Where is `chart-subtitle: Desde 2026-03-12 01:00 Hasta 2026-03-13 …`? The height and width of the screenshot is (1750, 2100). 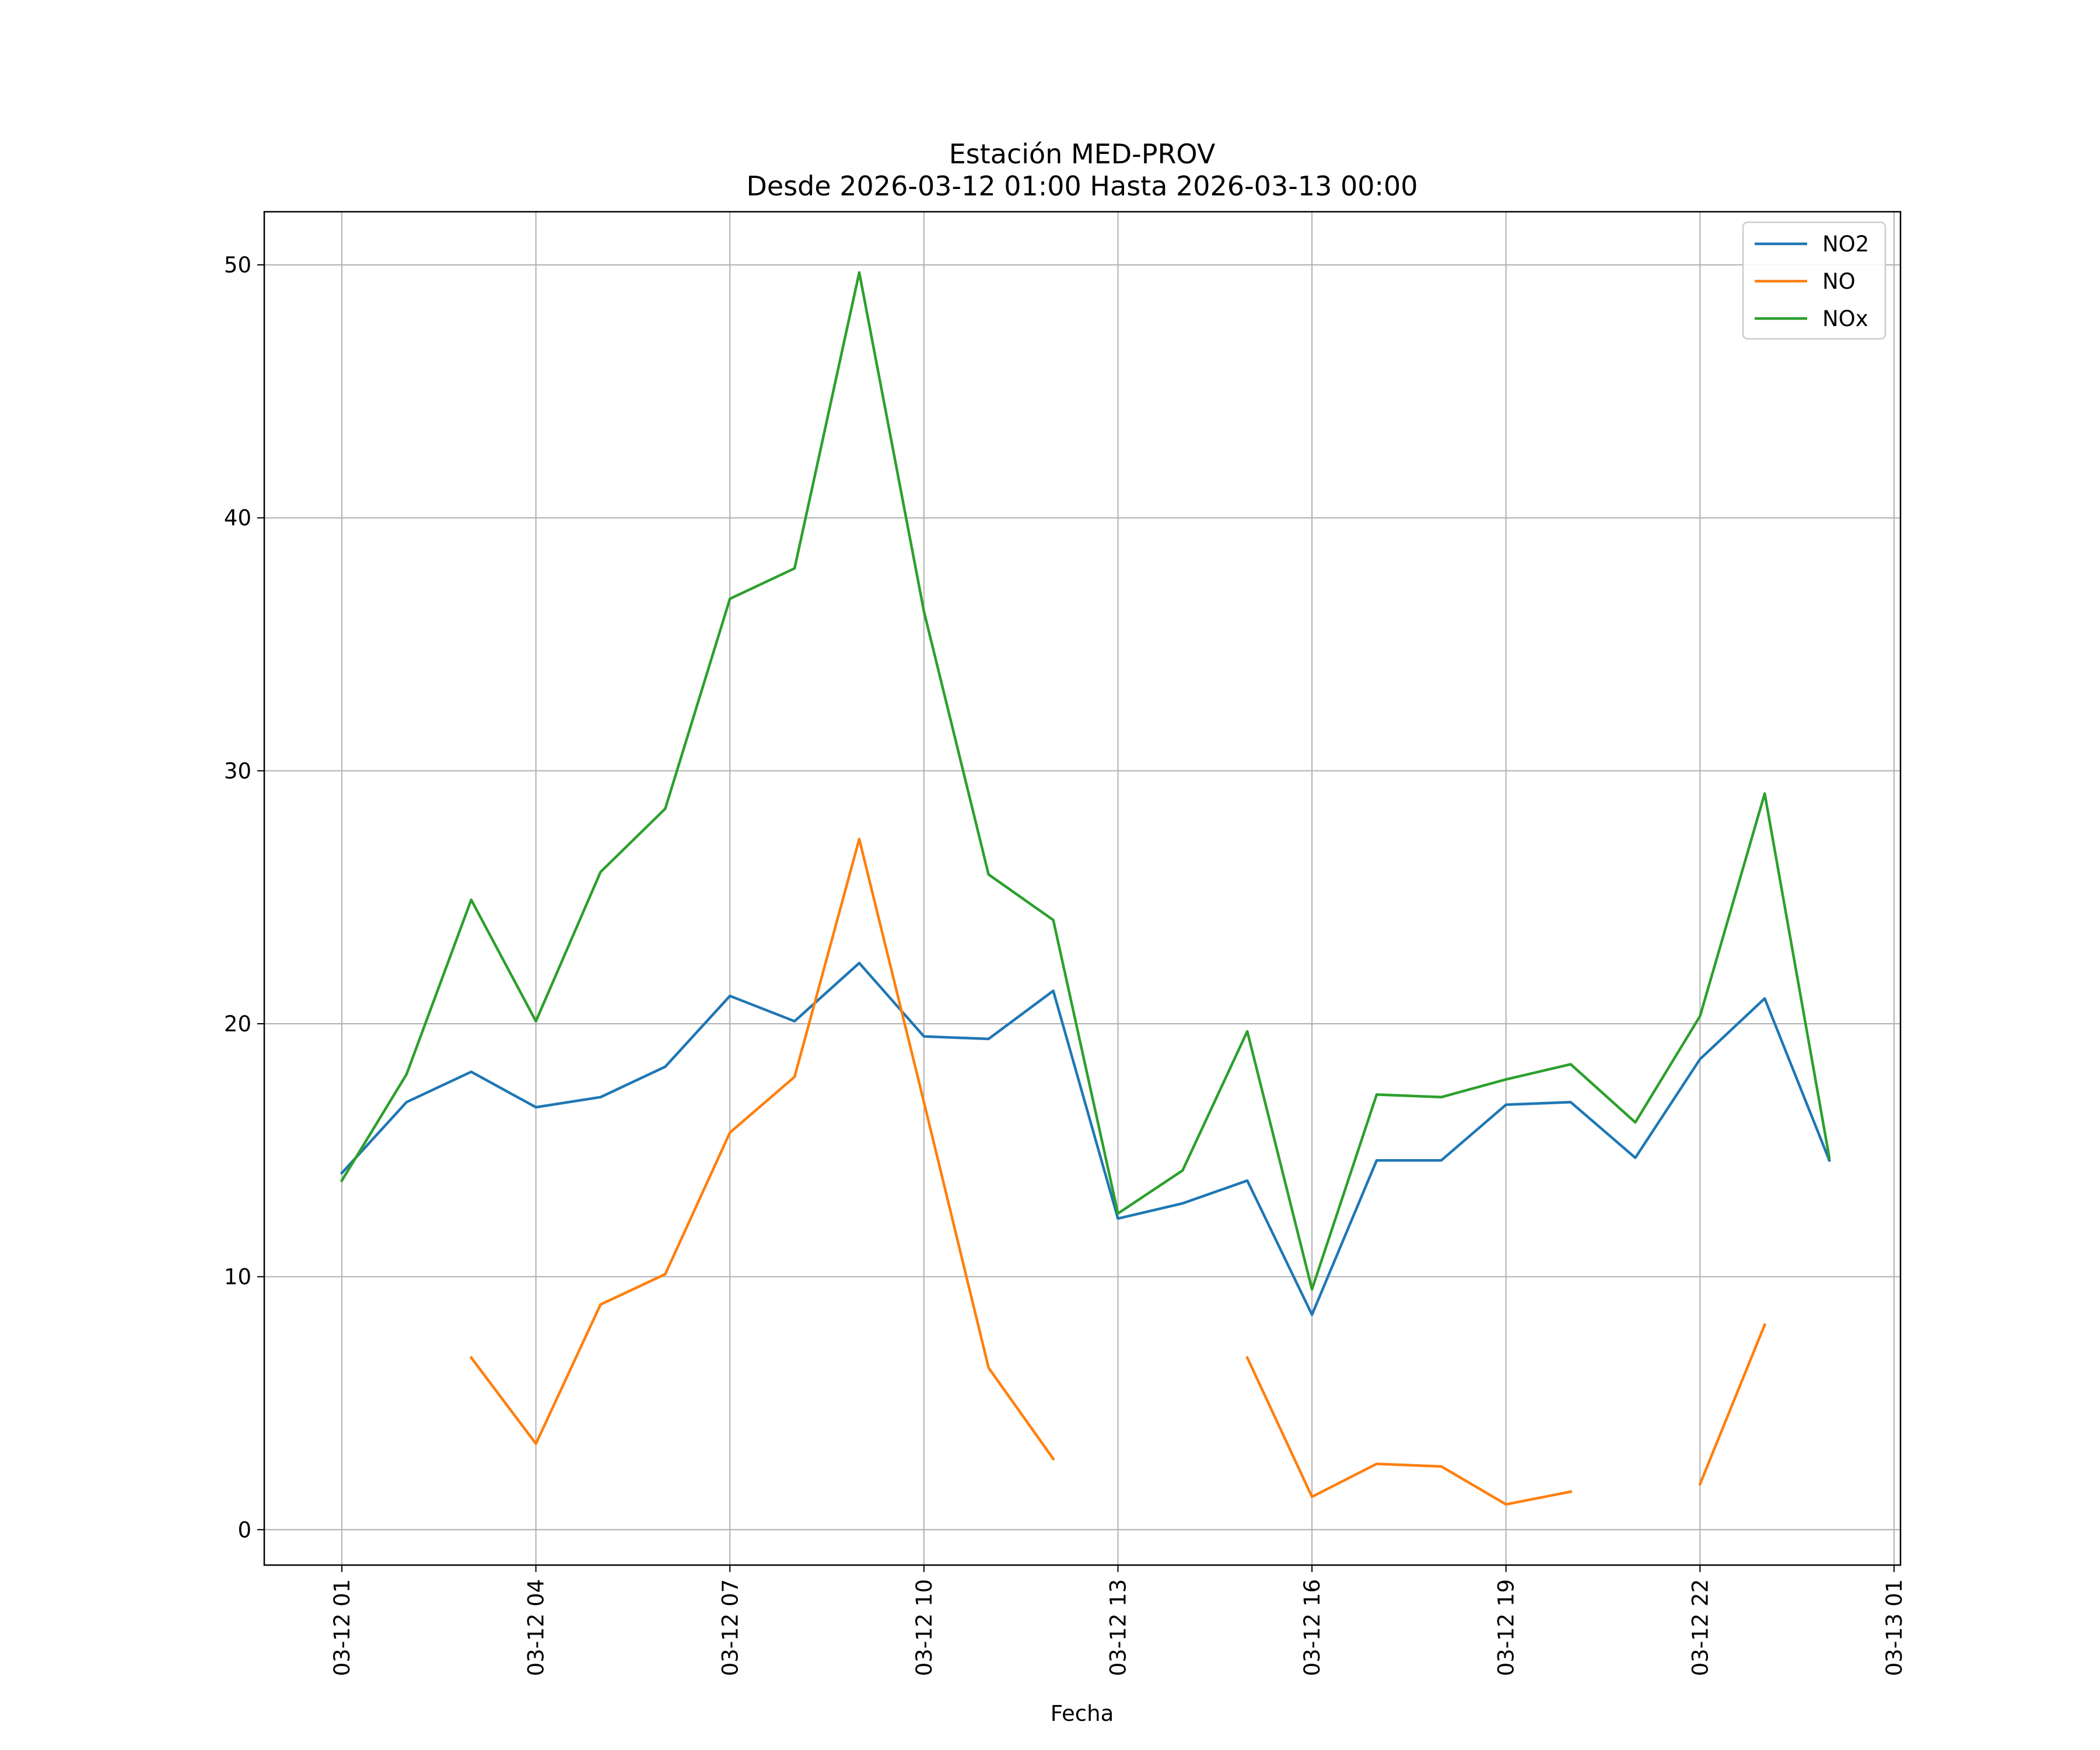 chart-subtitle: Desde 2026-03-12 01:00 Hasta 2026-03-13 … is located at coordinates (1082, 186).